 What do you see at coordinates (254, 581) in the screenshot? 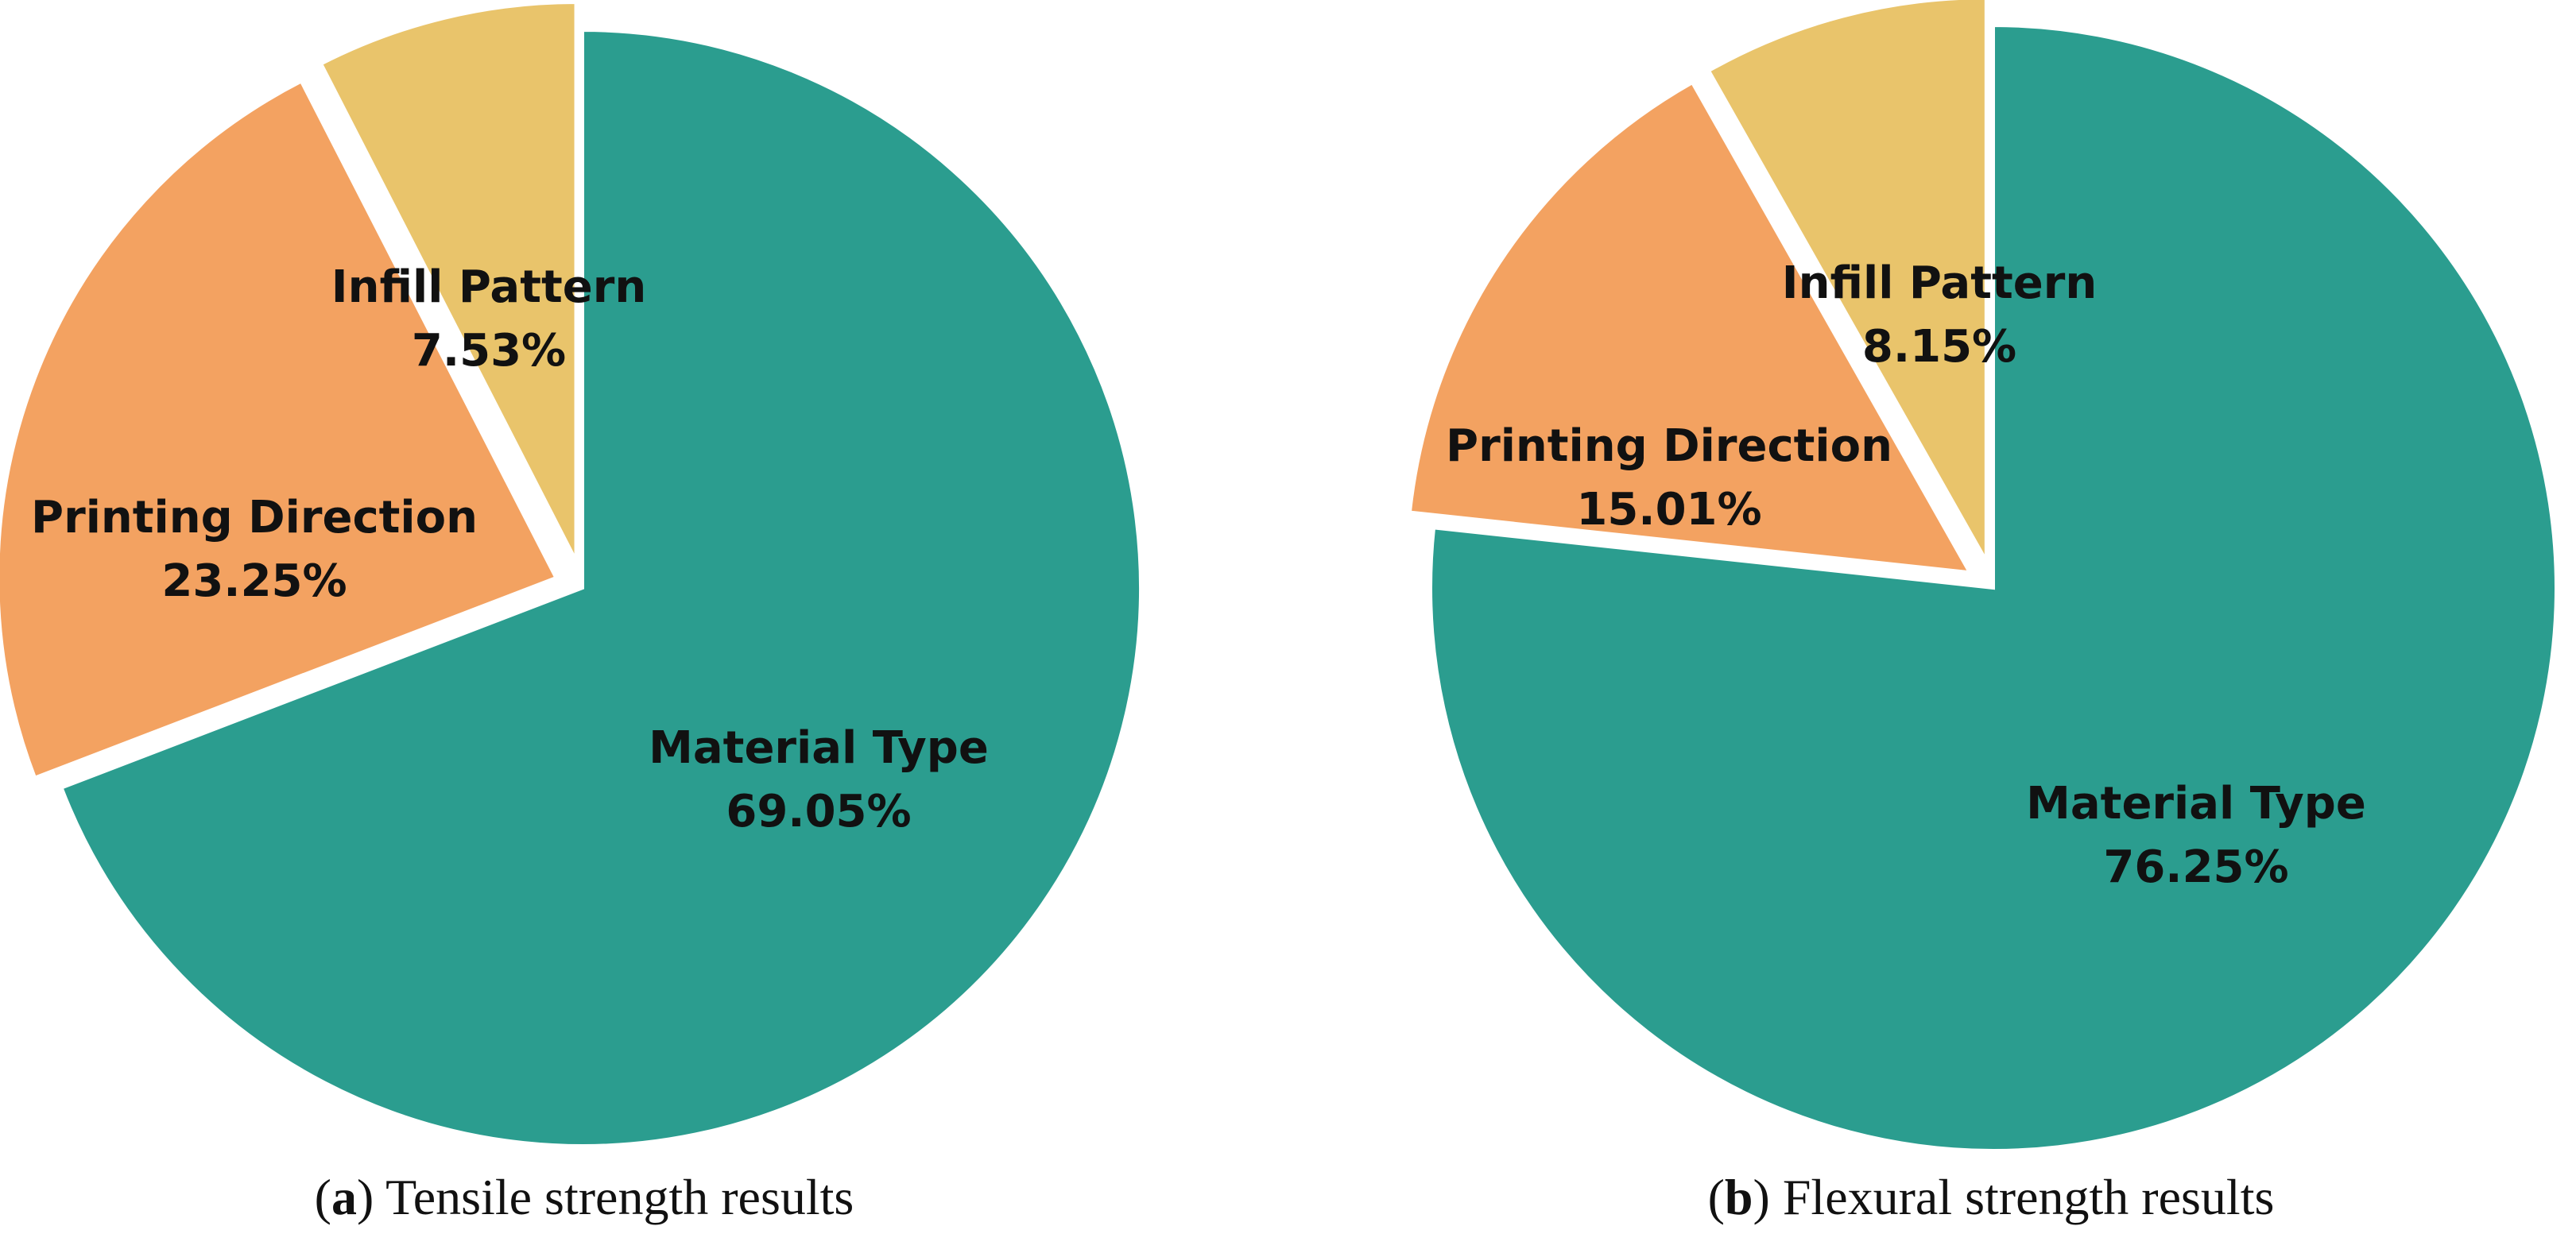
I see `slice-value-printing-direction: 23.25%` at bounding box center [254, 581].